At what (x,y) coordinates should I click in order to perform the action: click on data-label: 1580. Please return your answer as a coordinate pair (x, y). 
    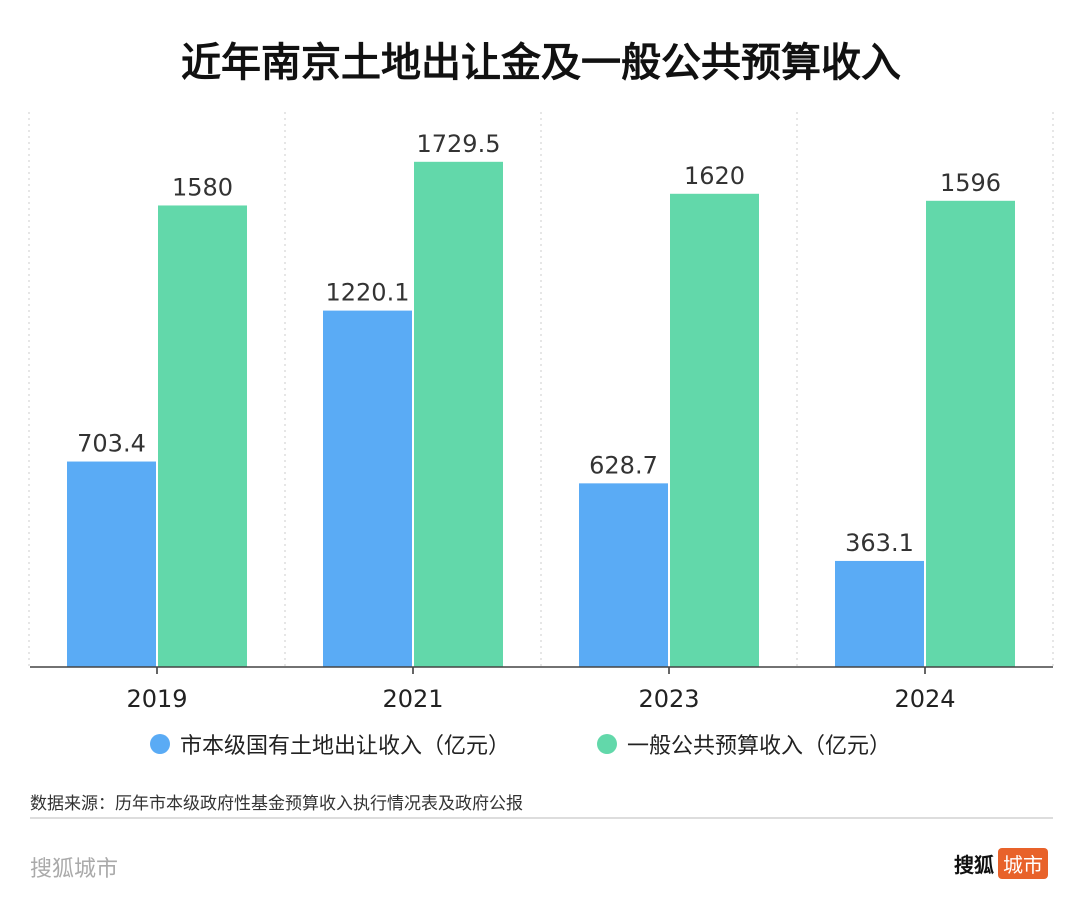
    Looking at the image, I should click on (202, 187).